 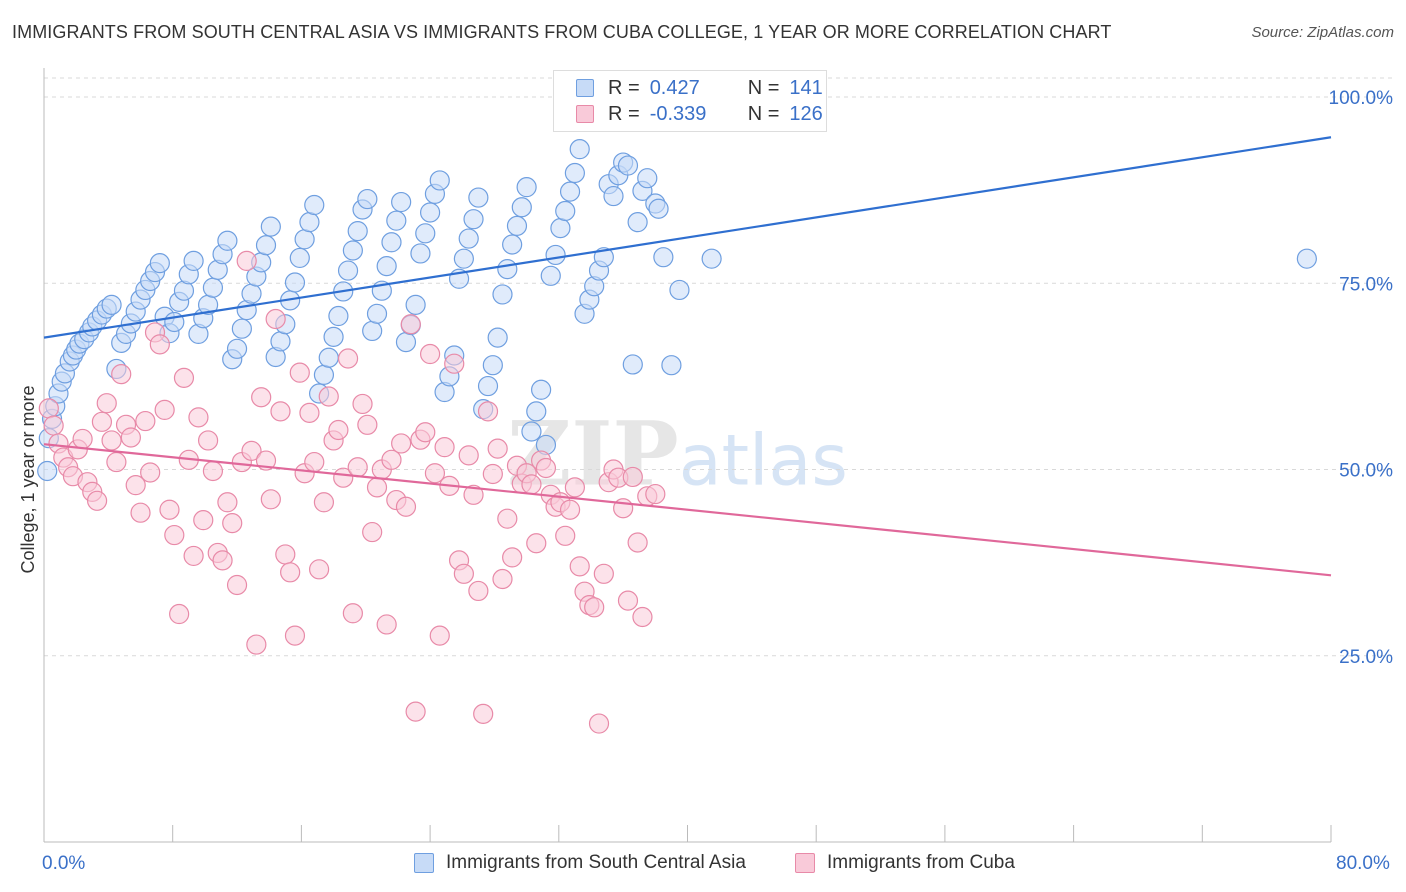 I want to click on bottom-legend-cuba: Immigrants from Cuba, so click(x=905, y=863).